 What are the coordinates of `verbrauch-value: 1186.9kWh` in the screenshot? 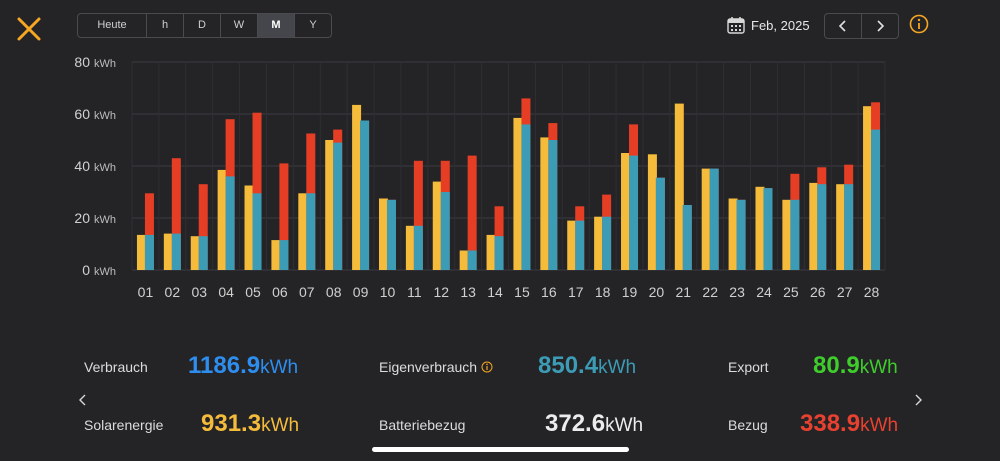 It's located at (243, 366).